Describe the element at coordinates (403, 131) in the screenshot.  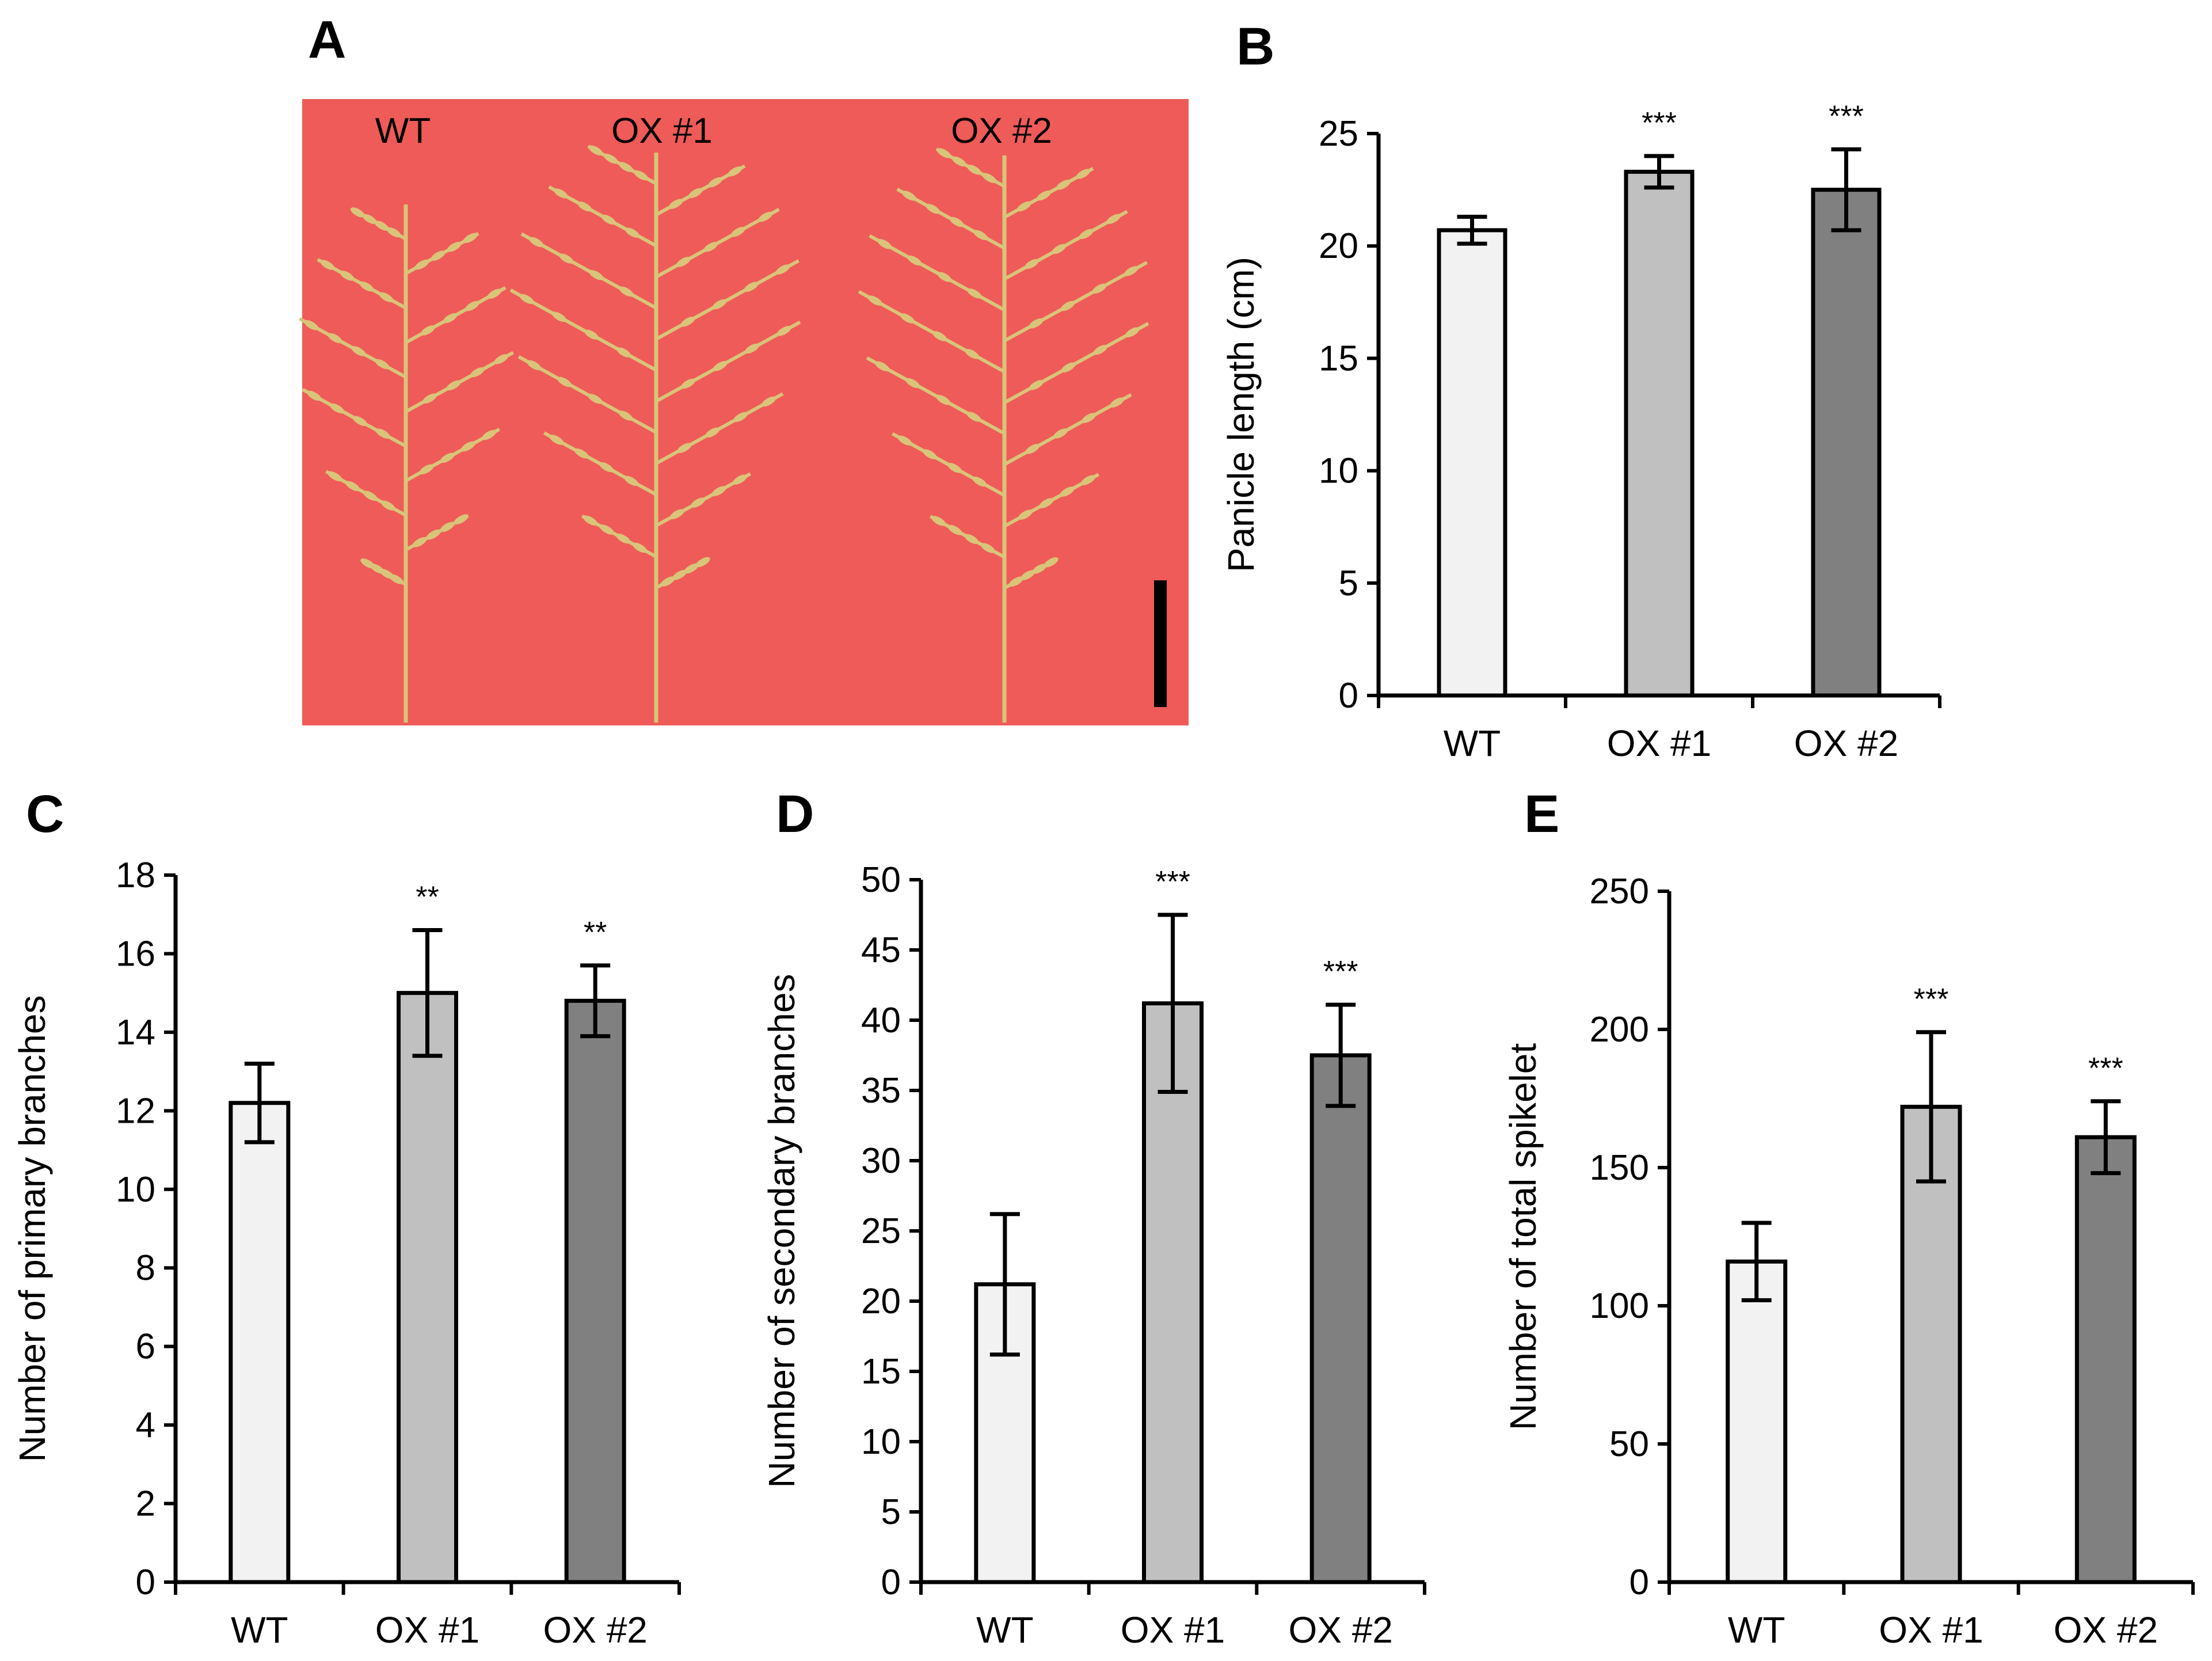
I see `photo-label-wt: WT` at that location.